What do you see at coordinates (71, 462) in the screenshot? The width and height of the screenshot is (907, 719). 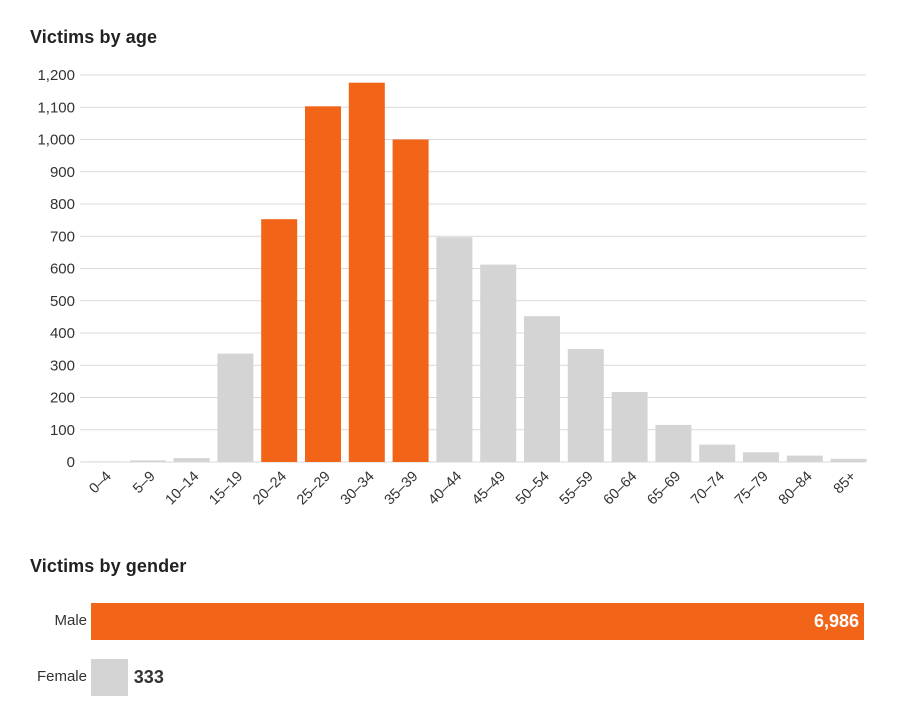 I see `y-tick-label: 0` at bounding box center [71, 462].